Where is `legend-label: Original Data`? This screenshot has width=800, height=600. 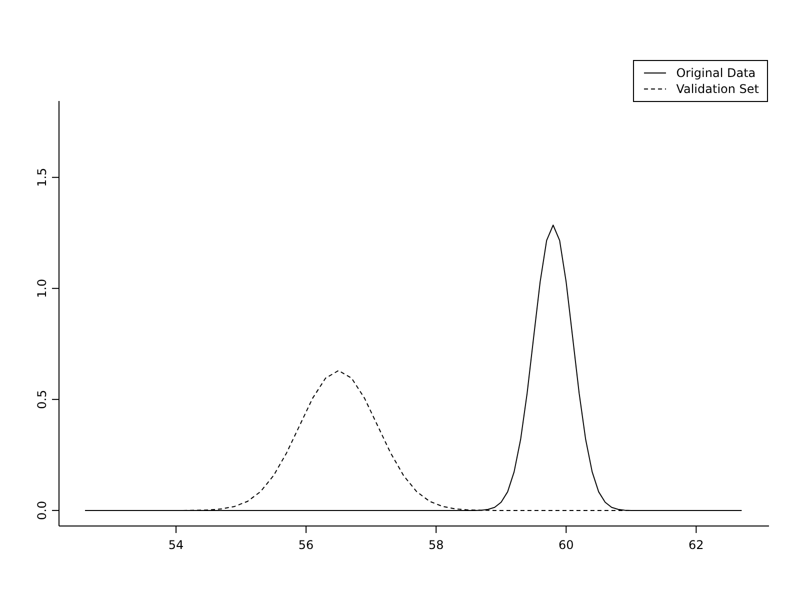 legend-label: Original Data is located at coordinates (716, 73).